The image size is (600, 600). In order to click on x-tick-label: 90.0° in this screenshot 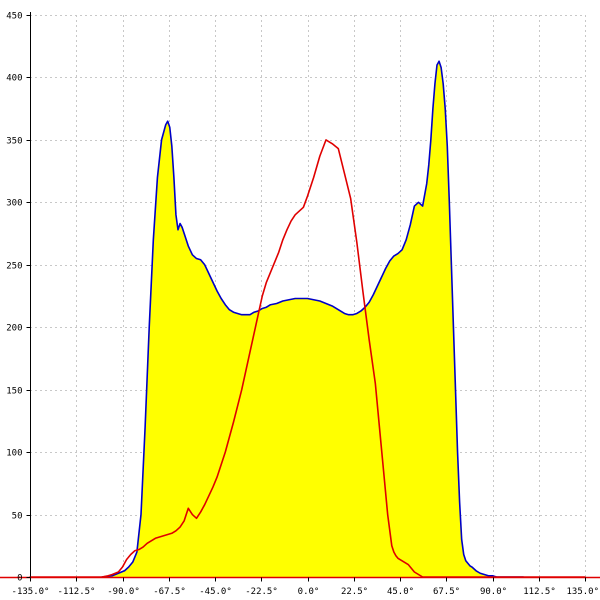, I will do `click(493, 592)`.